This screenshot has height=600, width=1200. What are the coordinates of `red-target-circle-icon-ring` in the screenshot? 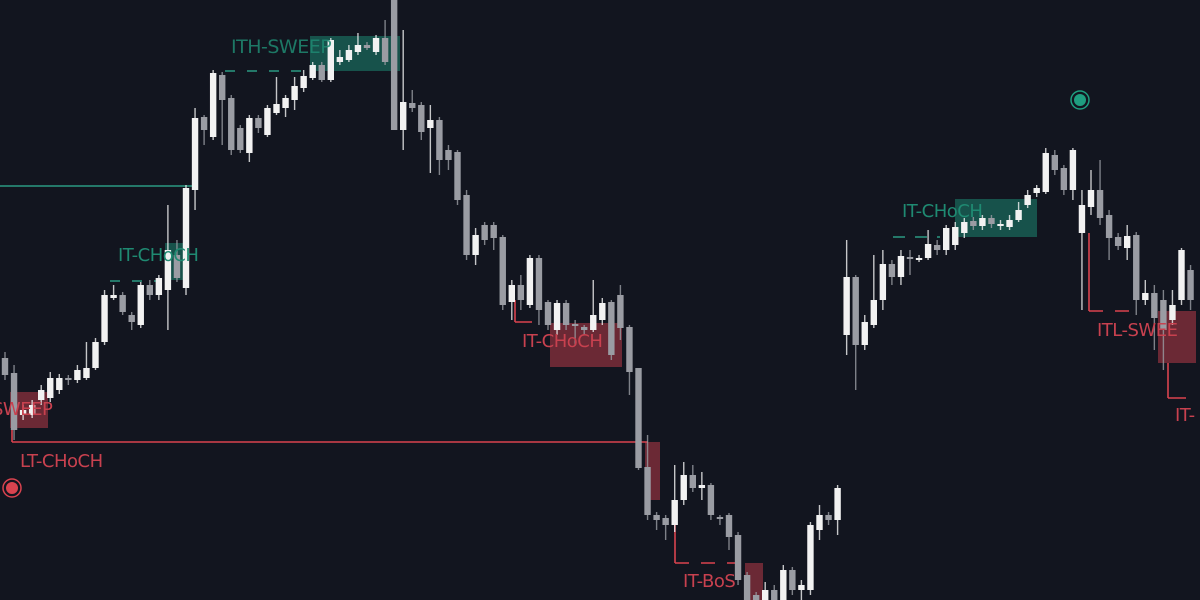 It's located at (12, 488).